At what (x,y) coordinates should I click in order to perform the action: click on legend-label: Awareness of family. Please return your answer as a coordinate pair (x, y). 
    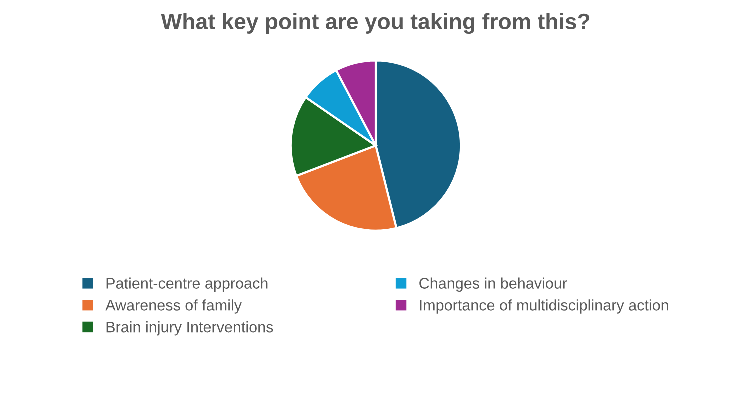
    Looking at the image, I should click on (174, 307).